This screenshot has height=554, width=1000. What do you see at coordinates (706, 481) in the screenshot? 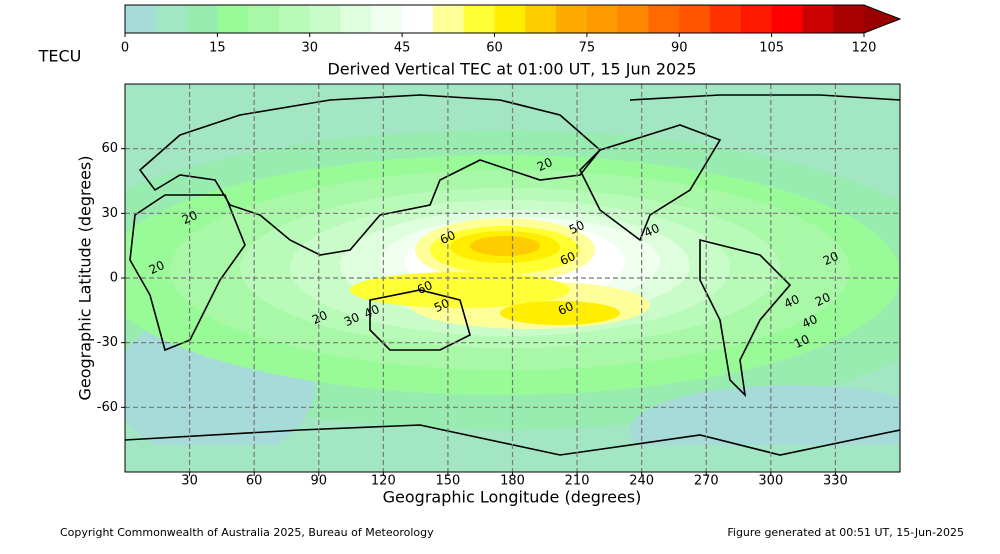
I see `x-tick-label: 270` at bounding box center [706, 481].